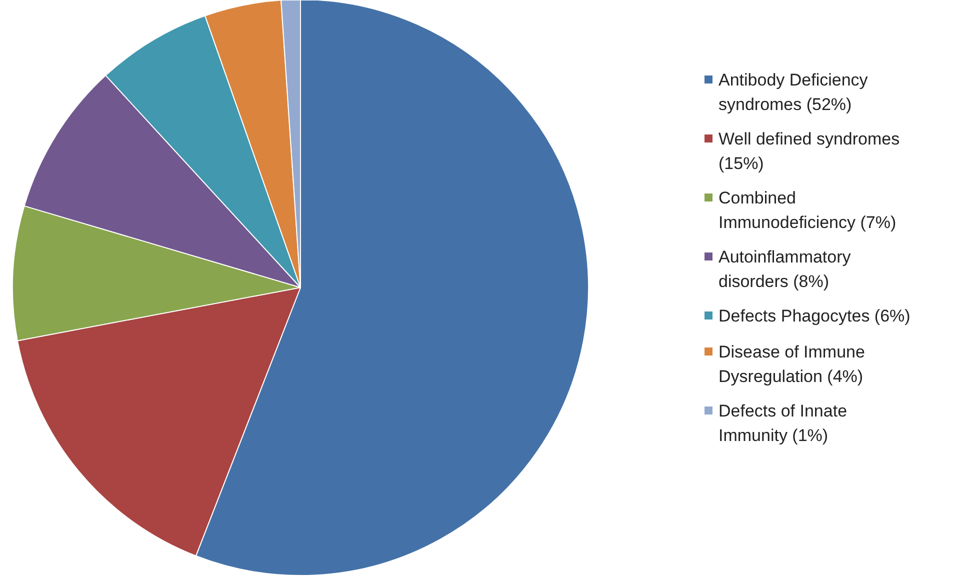 The width and height of the screenshot is (974, 587). I want to click on legend-label: Defects Phagocytes (6%), so click(814, 316).